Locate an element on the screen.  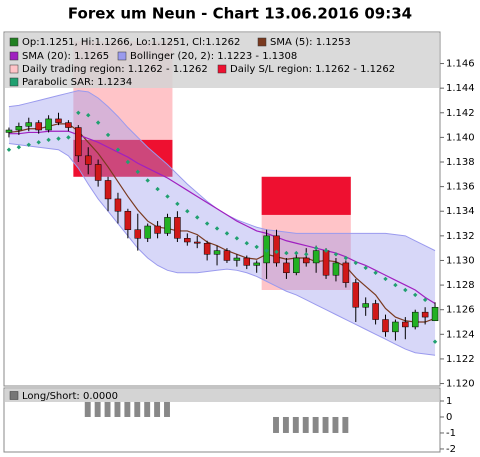
y-tick-label: 1.126 is located at coordinates (460, 310).